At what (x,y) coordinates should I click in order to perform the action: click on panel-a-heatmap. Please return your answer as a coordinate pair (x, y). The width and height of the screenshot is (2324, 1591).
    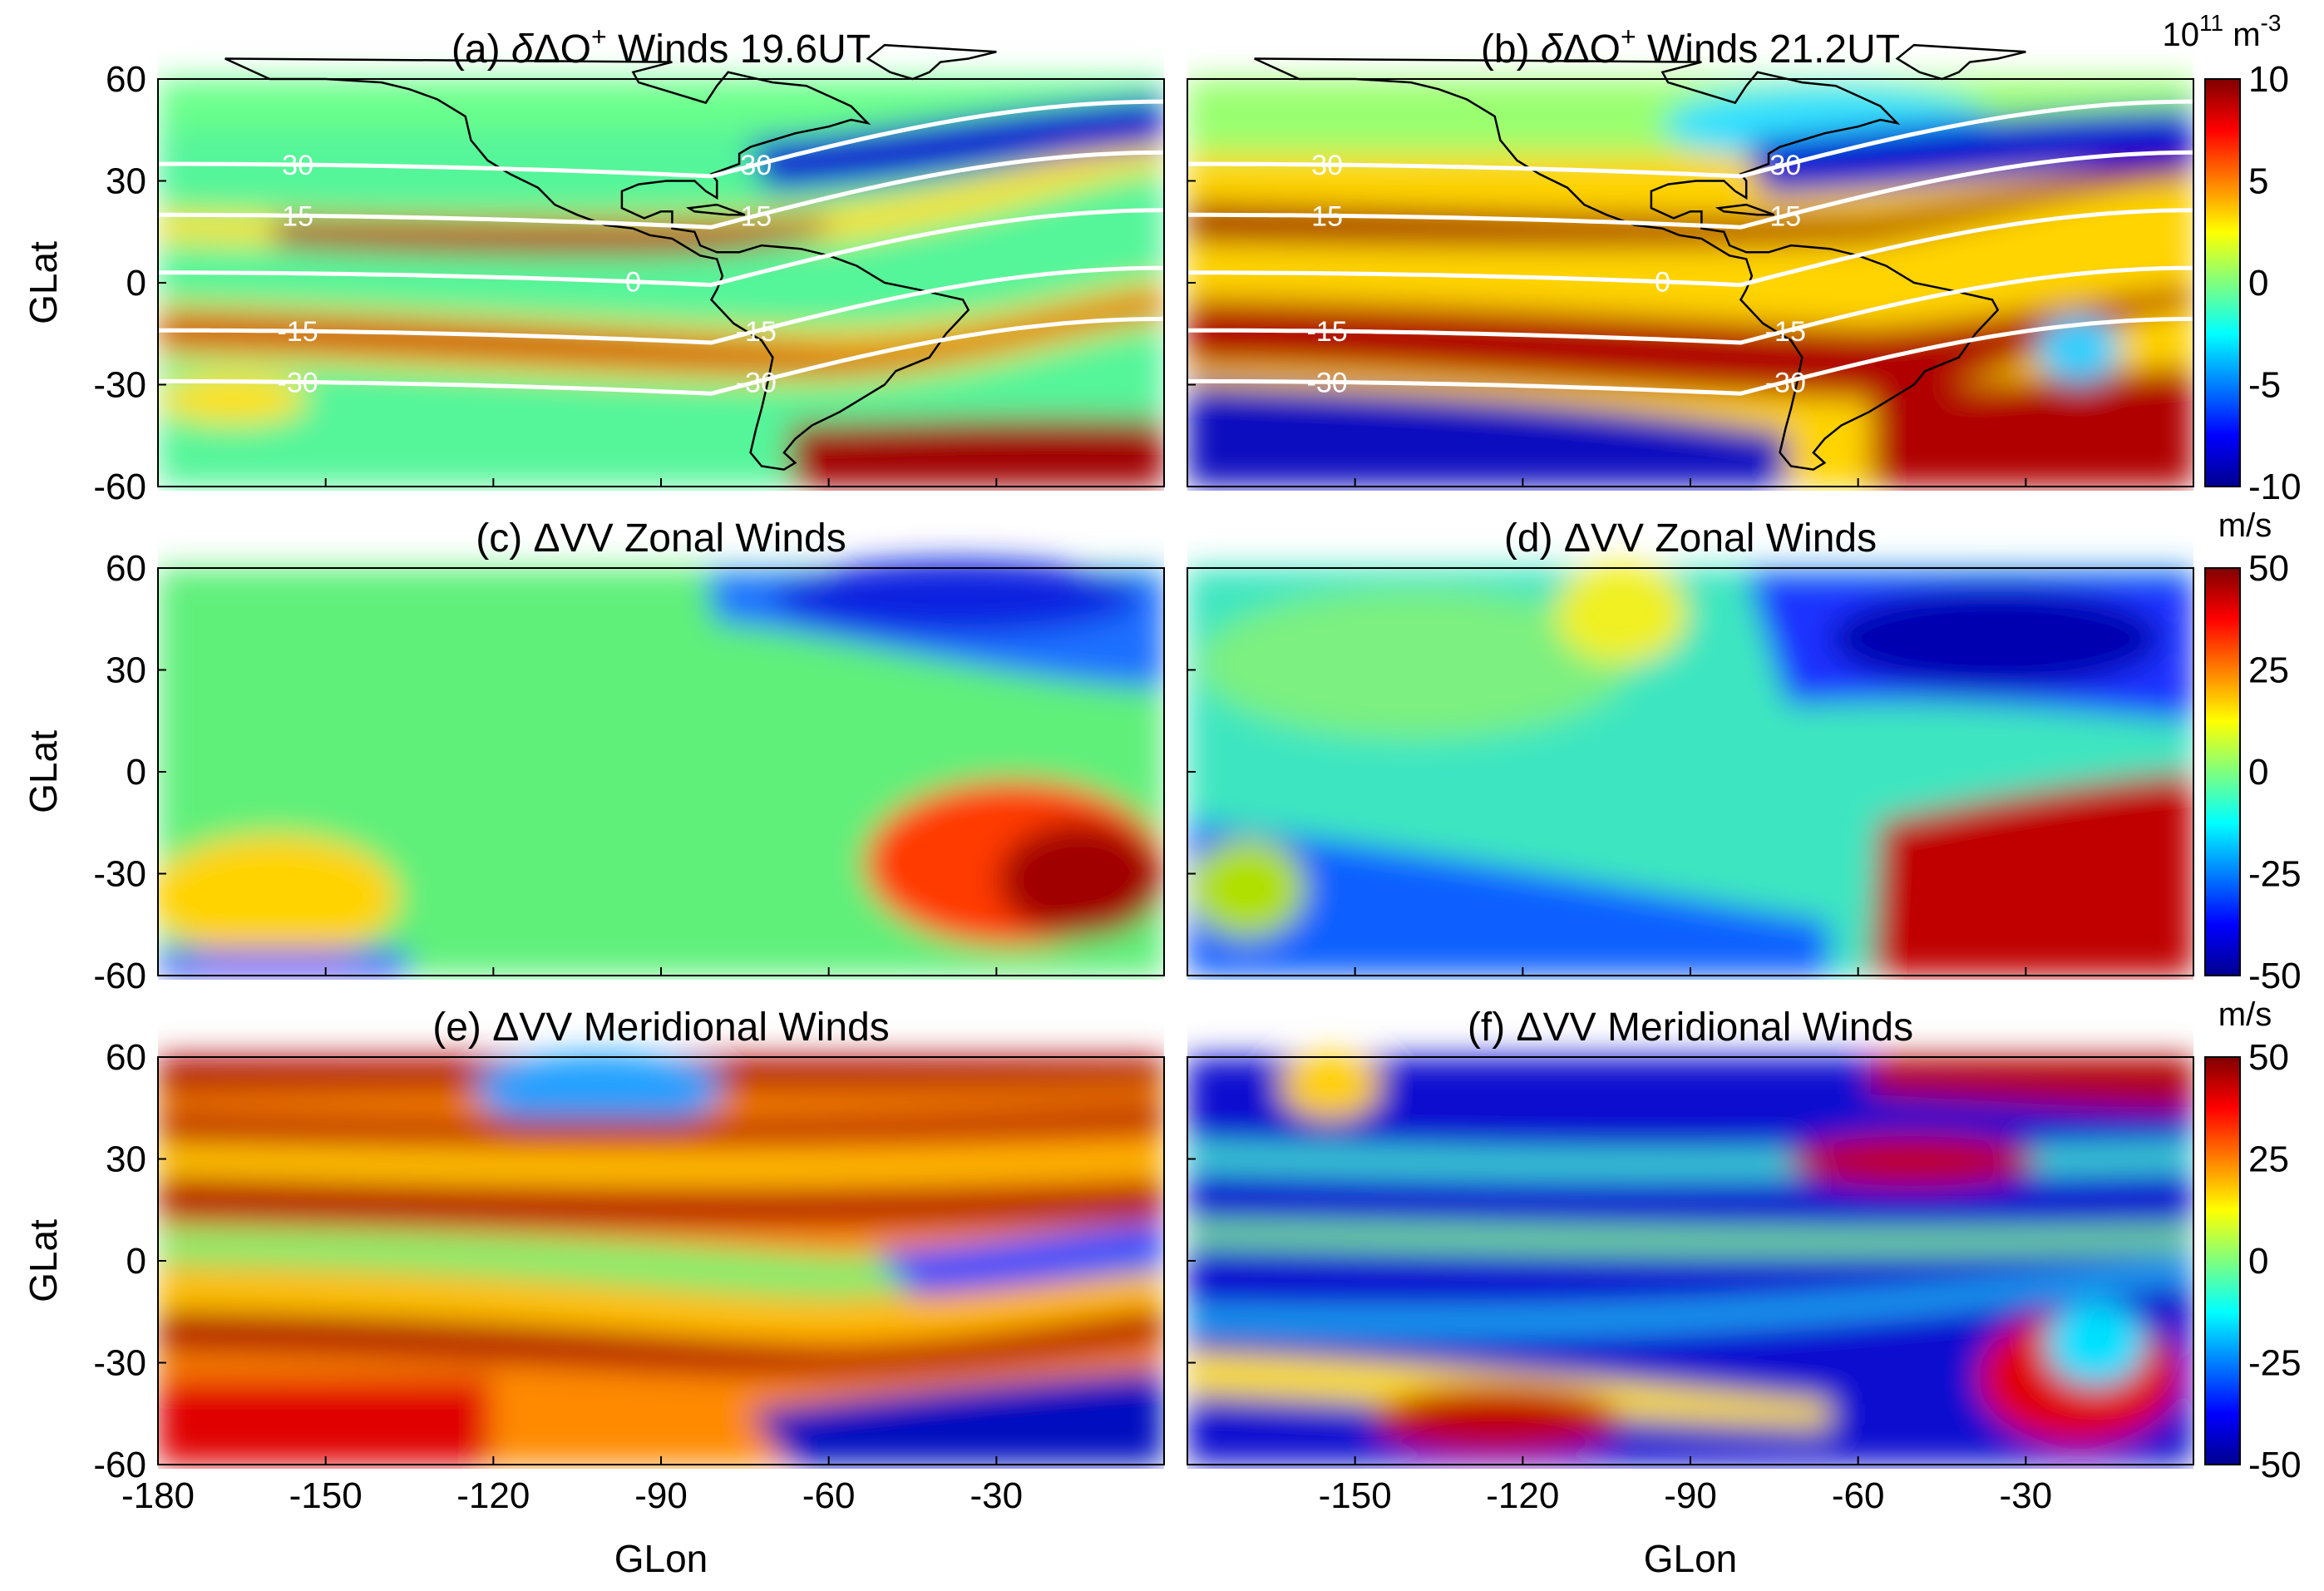
    Looking at the image, I should click on (661, 283).